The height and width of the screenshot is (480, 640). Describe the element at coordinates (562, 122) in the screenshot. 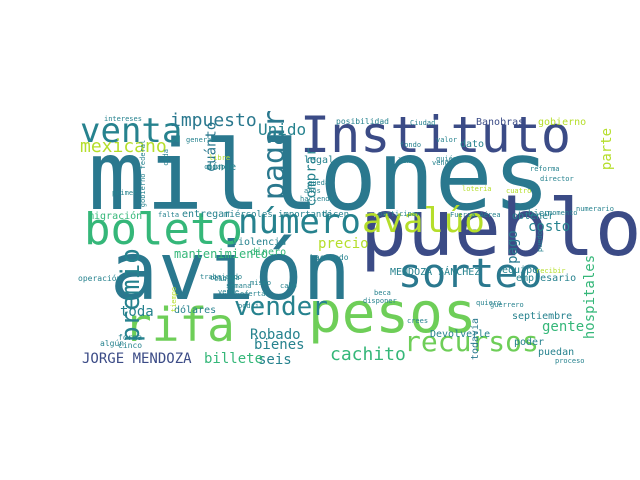

I see `word-37: gobierno` at that location.